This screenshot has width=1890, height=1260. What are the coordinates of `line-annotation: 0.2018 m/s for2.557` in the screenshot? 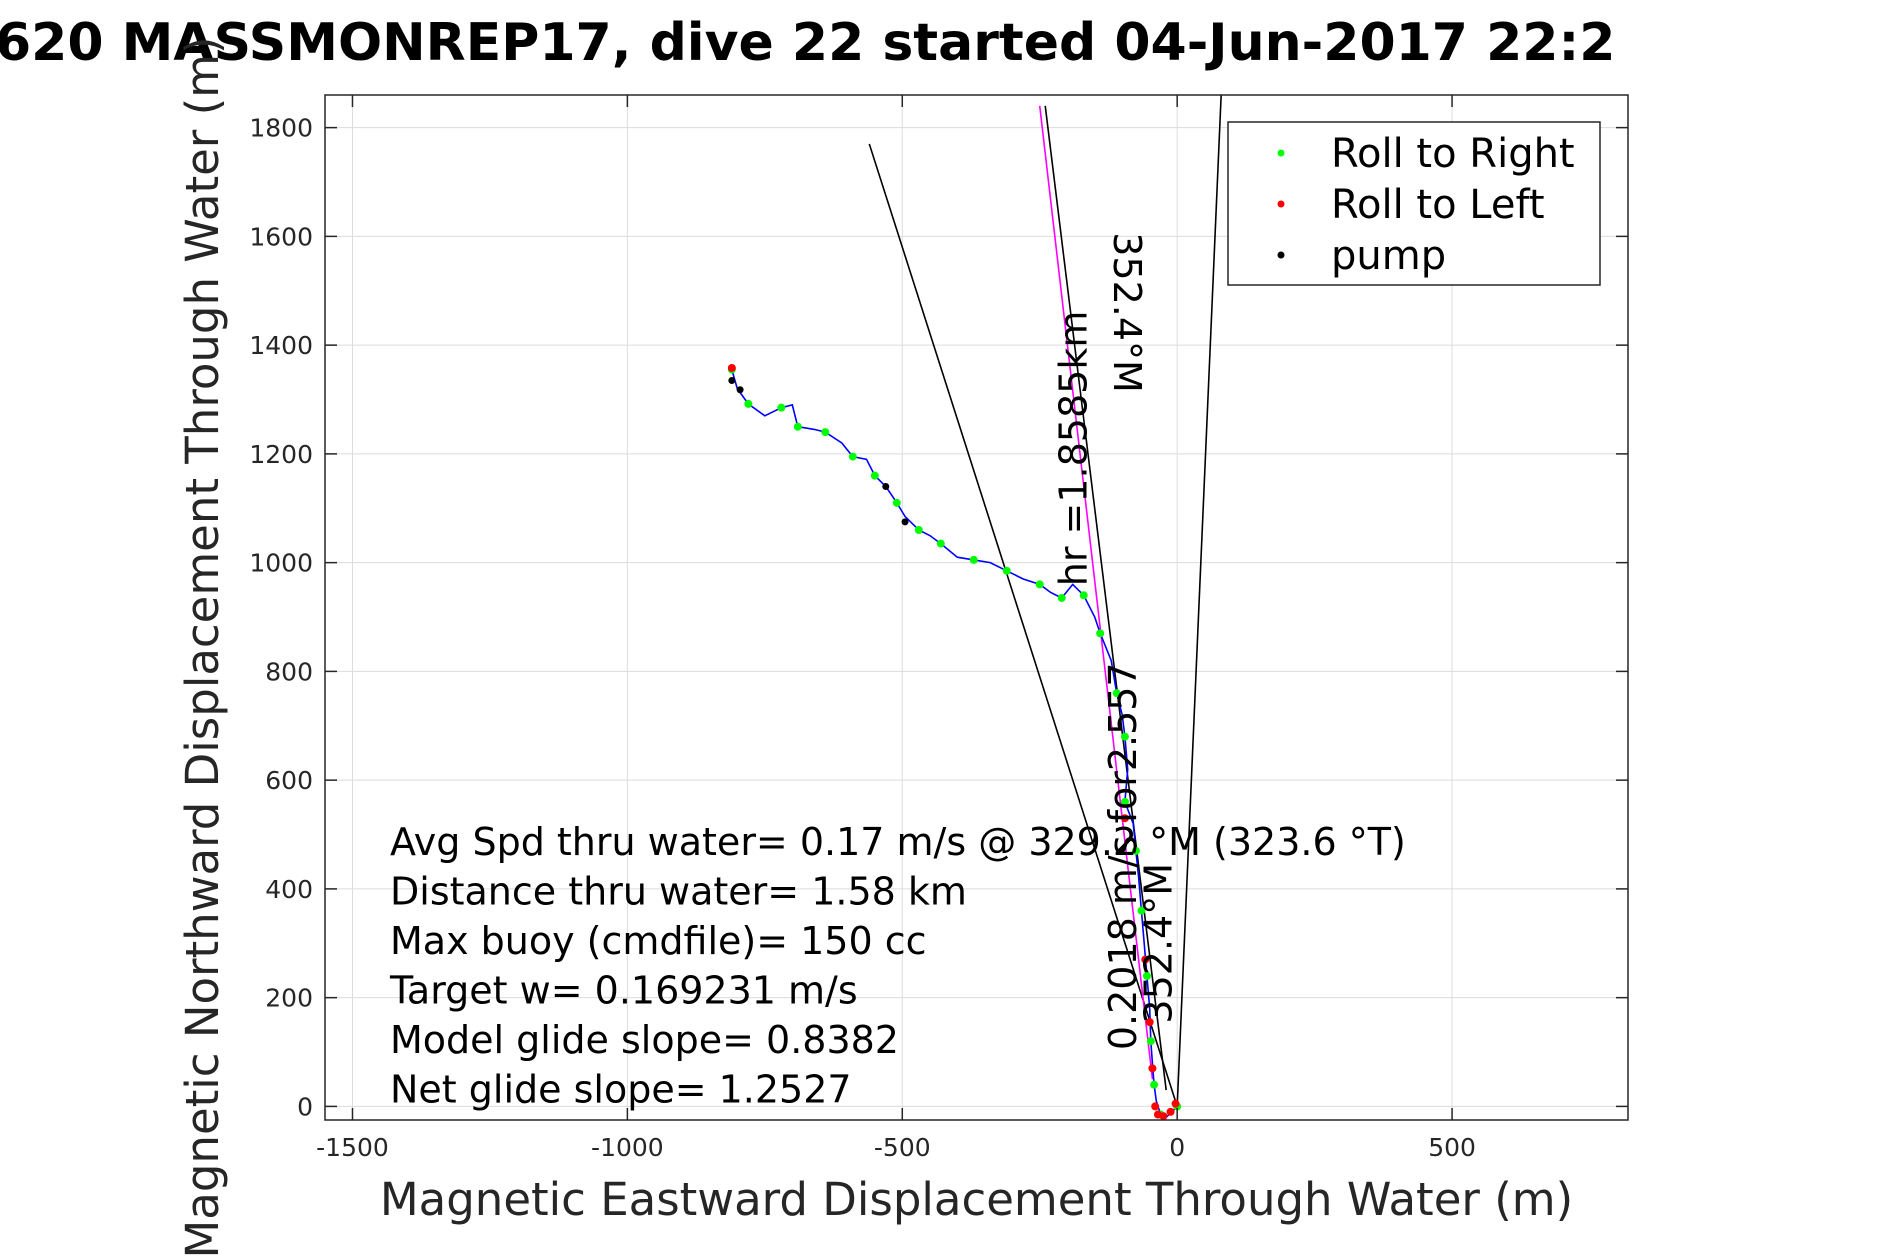 It's located at (1123, 856).